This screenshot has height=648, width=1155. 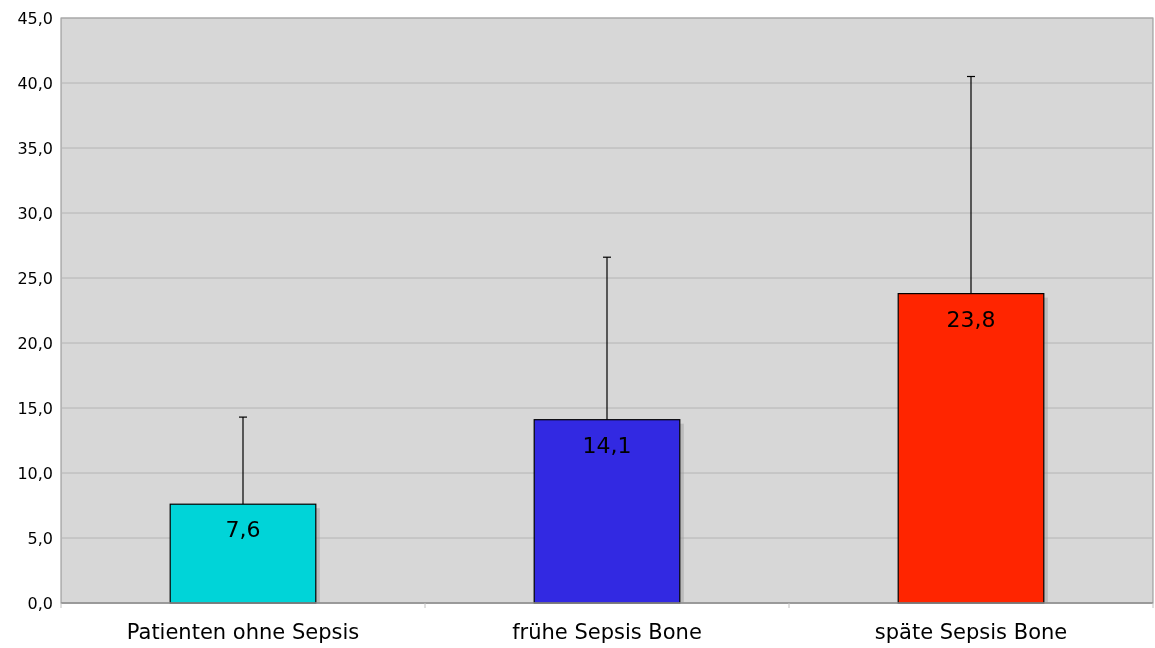 What do you see at coordinates (243, 530) in the screenshot?
I see `data-label: 7,6` at bounding box center [243, 530].